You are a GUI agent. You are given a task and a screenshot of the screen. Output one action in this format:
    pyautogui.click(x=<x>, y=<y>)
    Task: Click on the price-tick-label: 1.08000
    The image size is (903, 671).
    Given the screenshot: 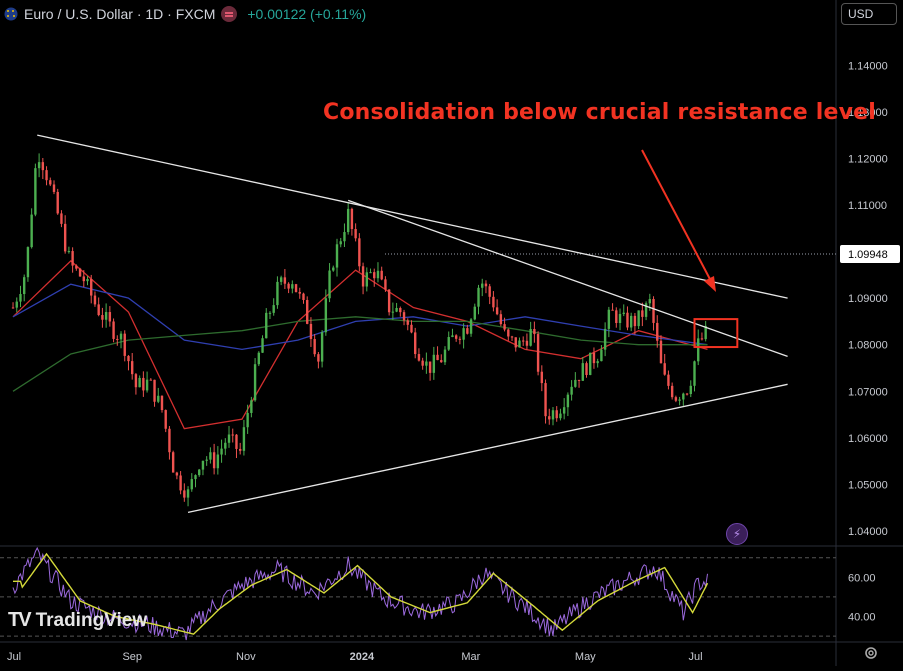 What is the action you would take?
    pyautogui.click(x=868, y=346)
    